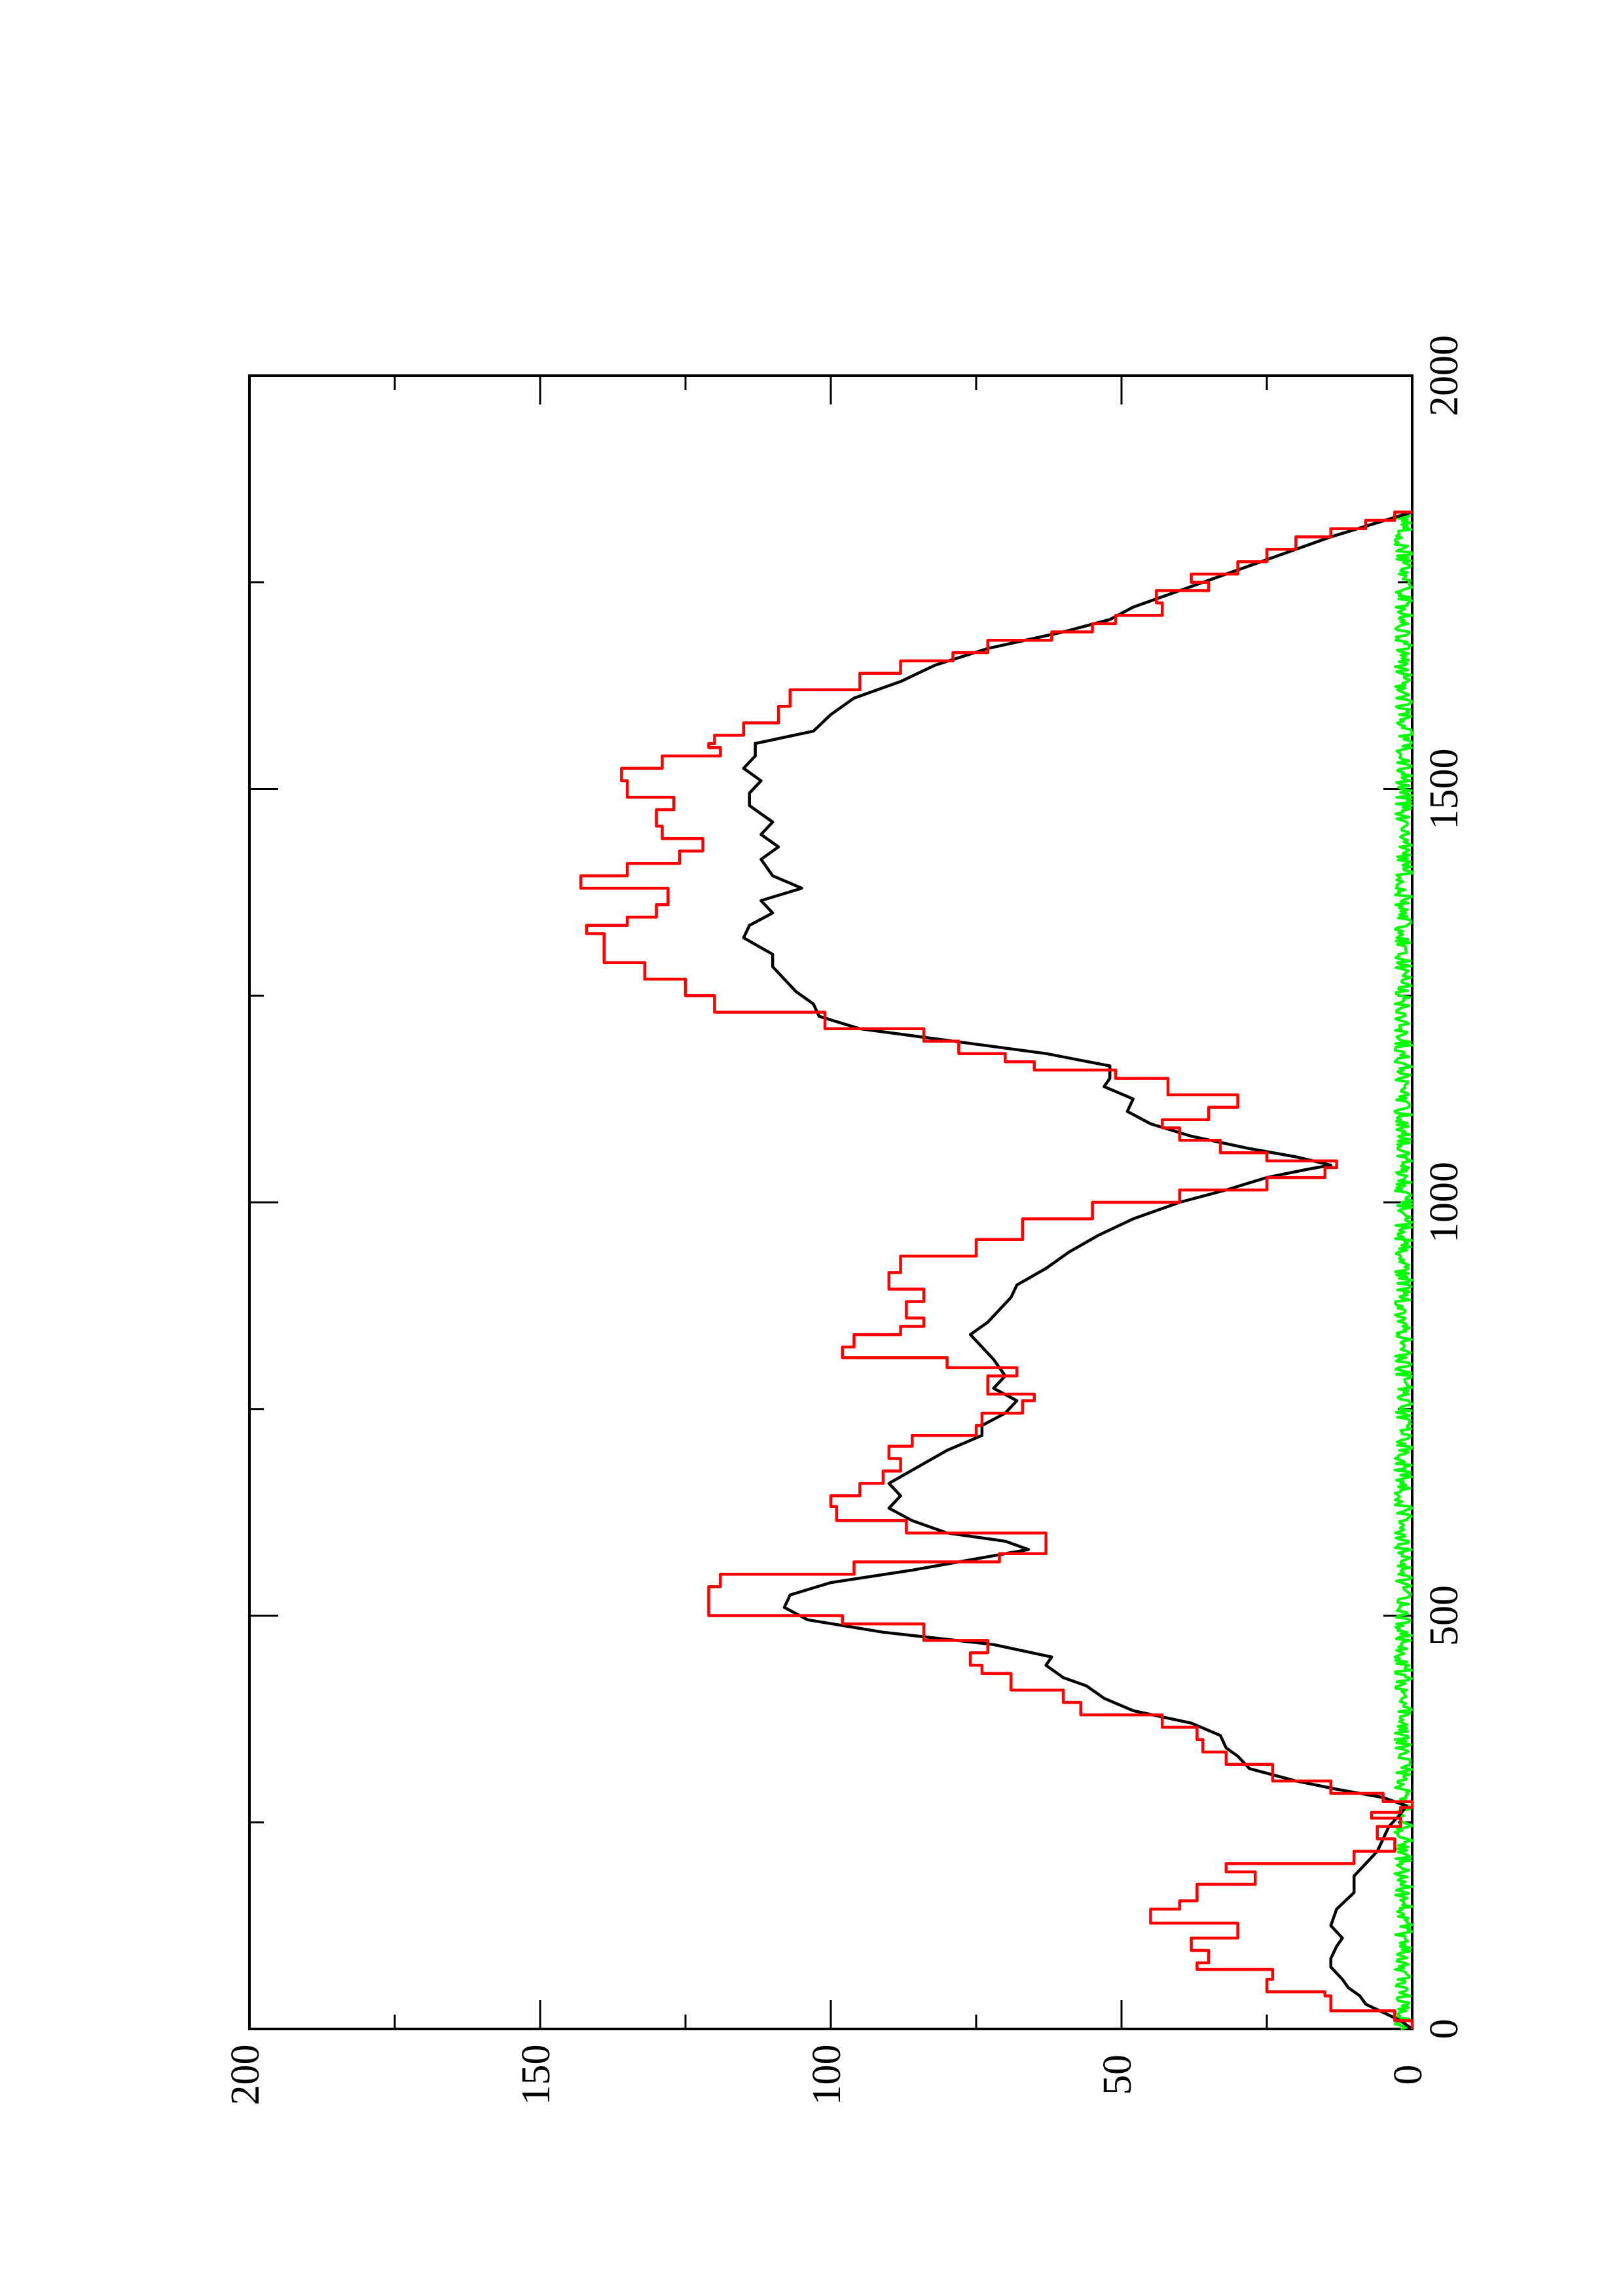 The height and width of the screenshot is (2296, 1623). Describe the element at coordinates (536, 2075) in the screenshot. I see `y-tick-label: 150` at that location.